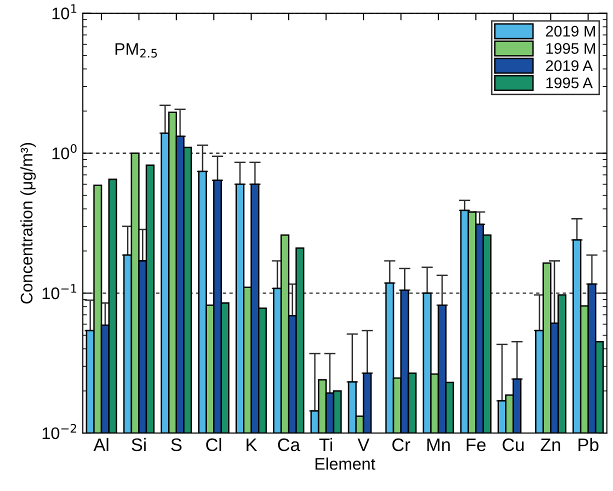 This screenshot has width=613, height=491. What do you see at coordinates (364, 445) in the screenshot?
I see `x-tick-label: V` at bounding box center [364, 445].